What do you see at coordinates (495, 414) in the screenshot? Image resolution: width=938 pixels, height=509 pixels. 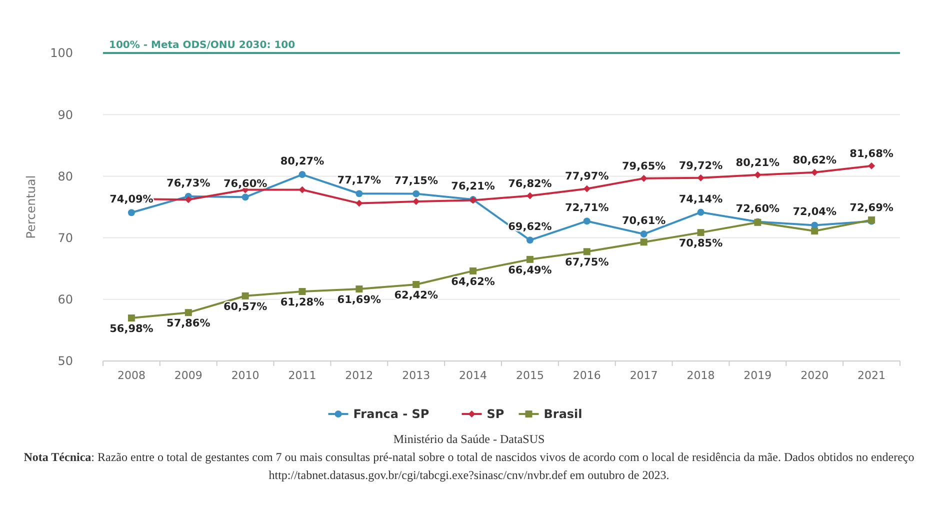 I see `legend-label: SP` at bounding box center [495, 414].